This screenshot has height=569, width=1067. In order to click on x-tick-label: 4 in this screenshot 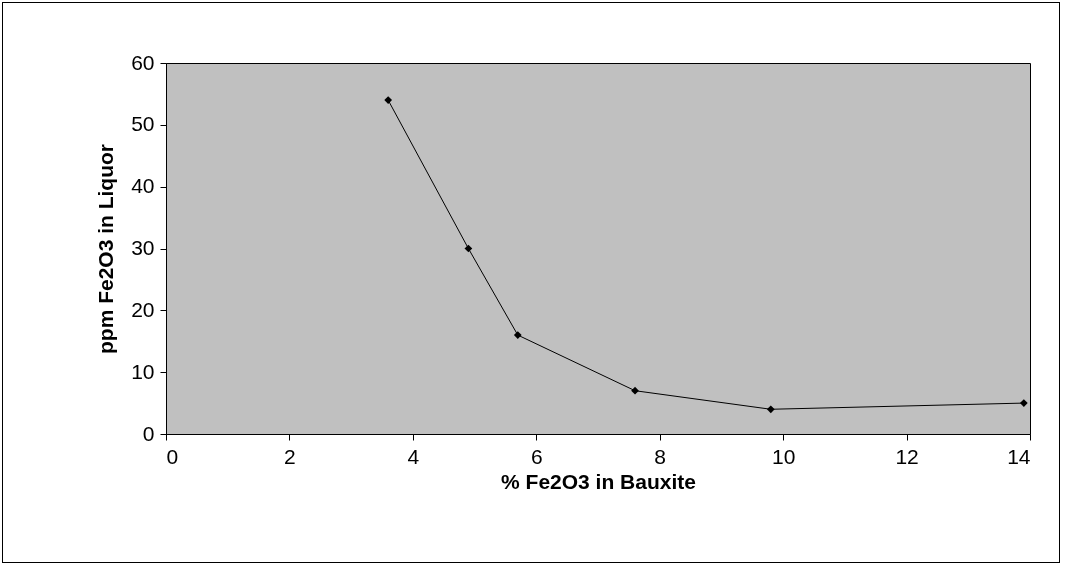, I will do `click(413, 456)`.